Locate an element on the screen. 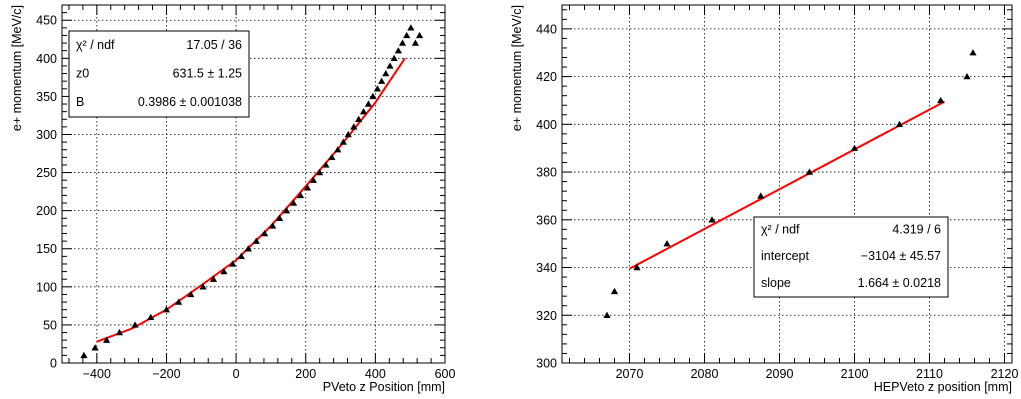  x-tick-label: −400 is located at coordinates (97, 374).